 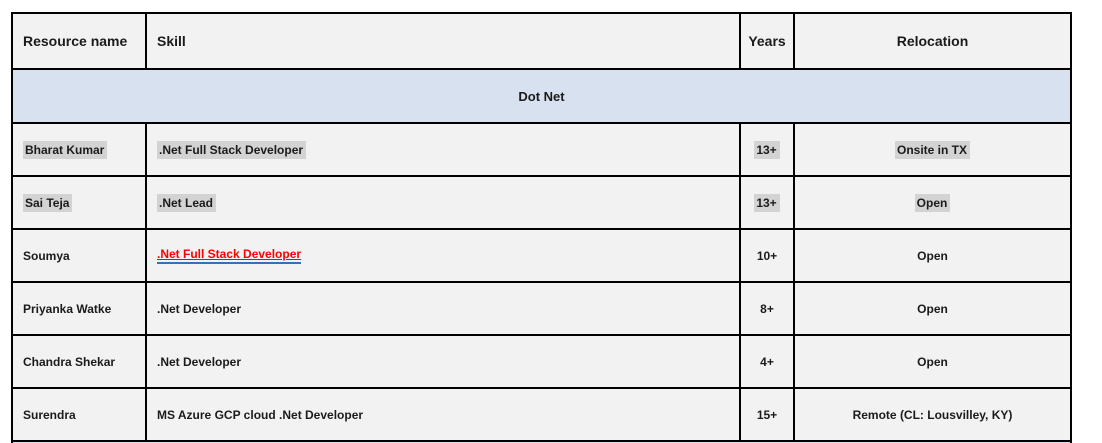 What do you see at coordinates (79, 255) in the screenshot?
I see `cell-resource-name: Soumya` at bounding box center [79, 255].